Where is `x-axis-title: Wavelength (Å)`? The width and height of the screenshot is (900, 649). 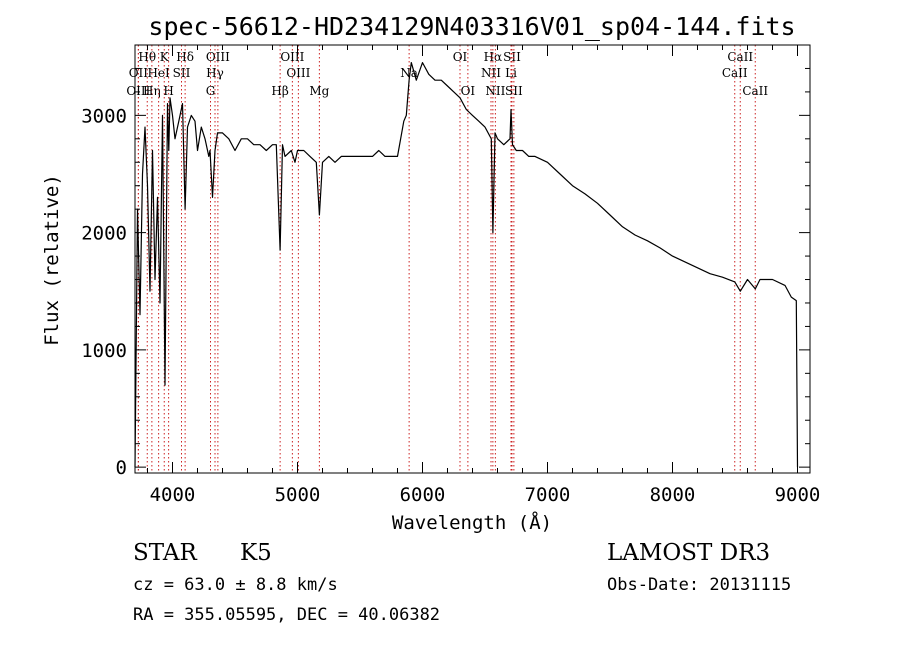 x-axis-title: Wavelength (Å) is located at coordinates (472, 522).